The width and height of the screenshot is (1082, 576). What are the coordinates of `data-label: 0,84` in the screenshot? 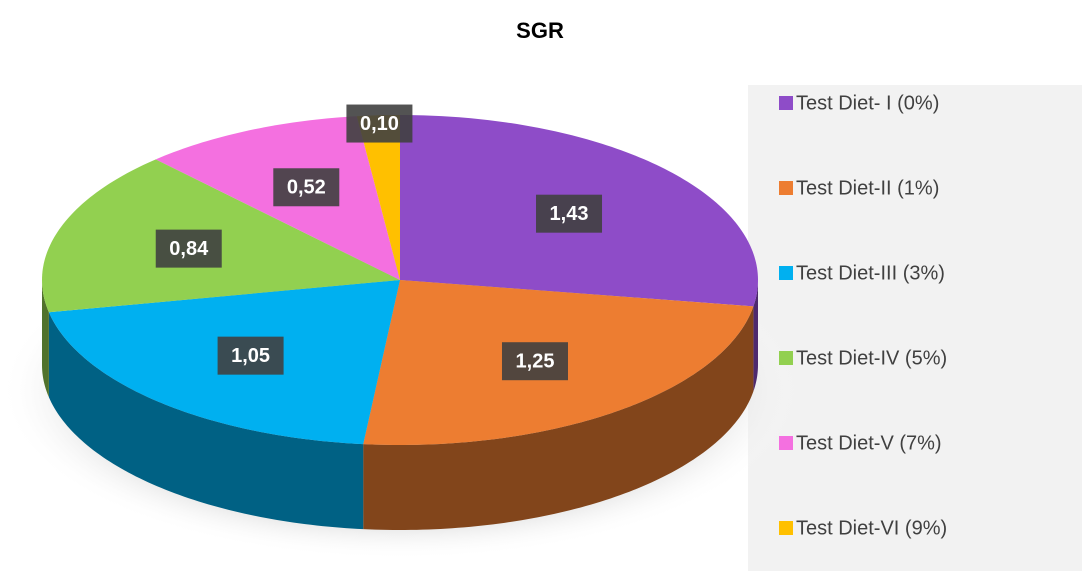 It's located at (189, 249).